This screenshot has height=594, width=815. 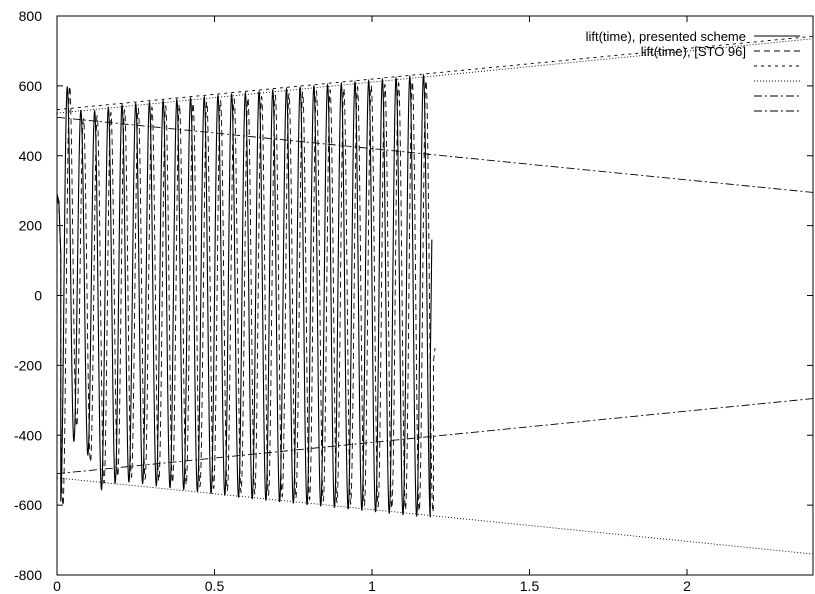 I want to click on series-5-line, so click(x=435, y=154).